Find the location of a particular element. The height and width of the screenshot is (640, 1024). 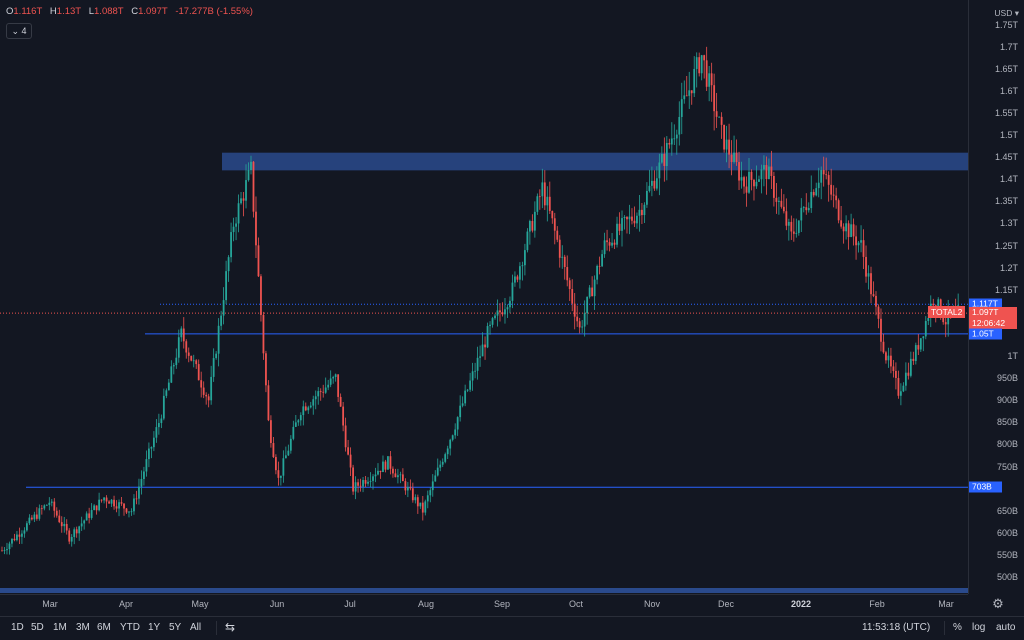

price-tick-label: 650B is located at coordinates (1007, 510).